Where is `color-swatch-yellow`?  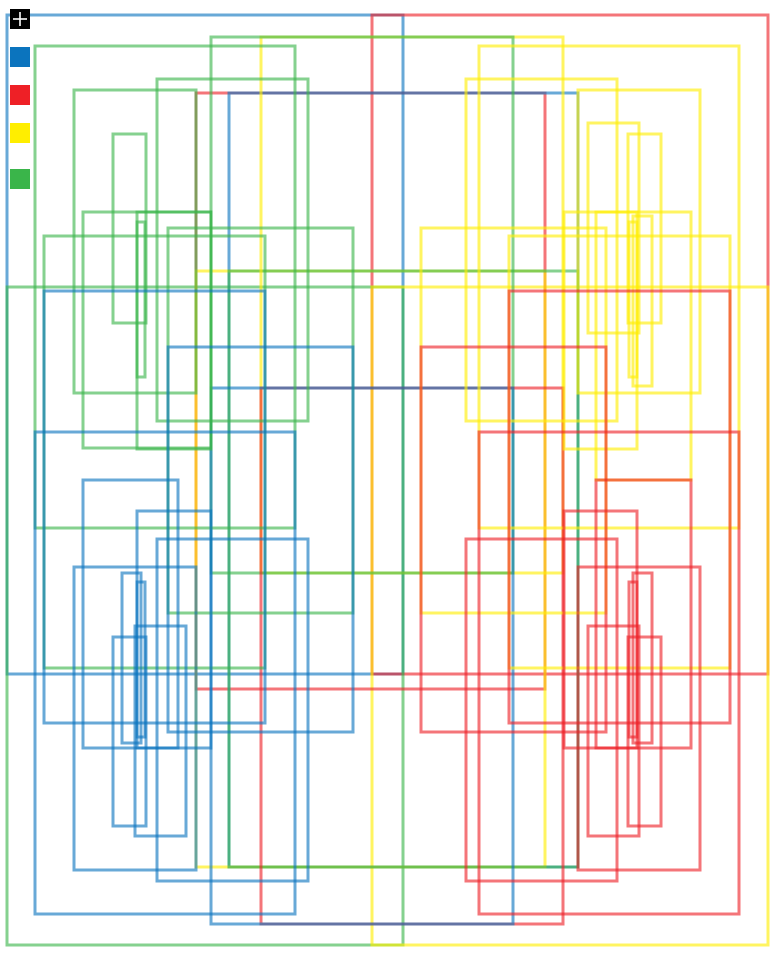
color-swatch-yellow is located at coordinates (20, 133).